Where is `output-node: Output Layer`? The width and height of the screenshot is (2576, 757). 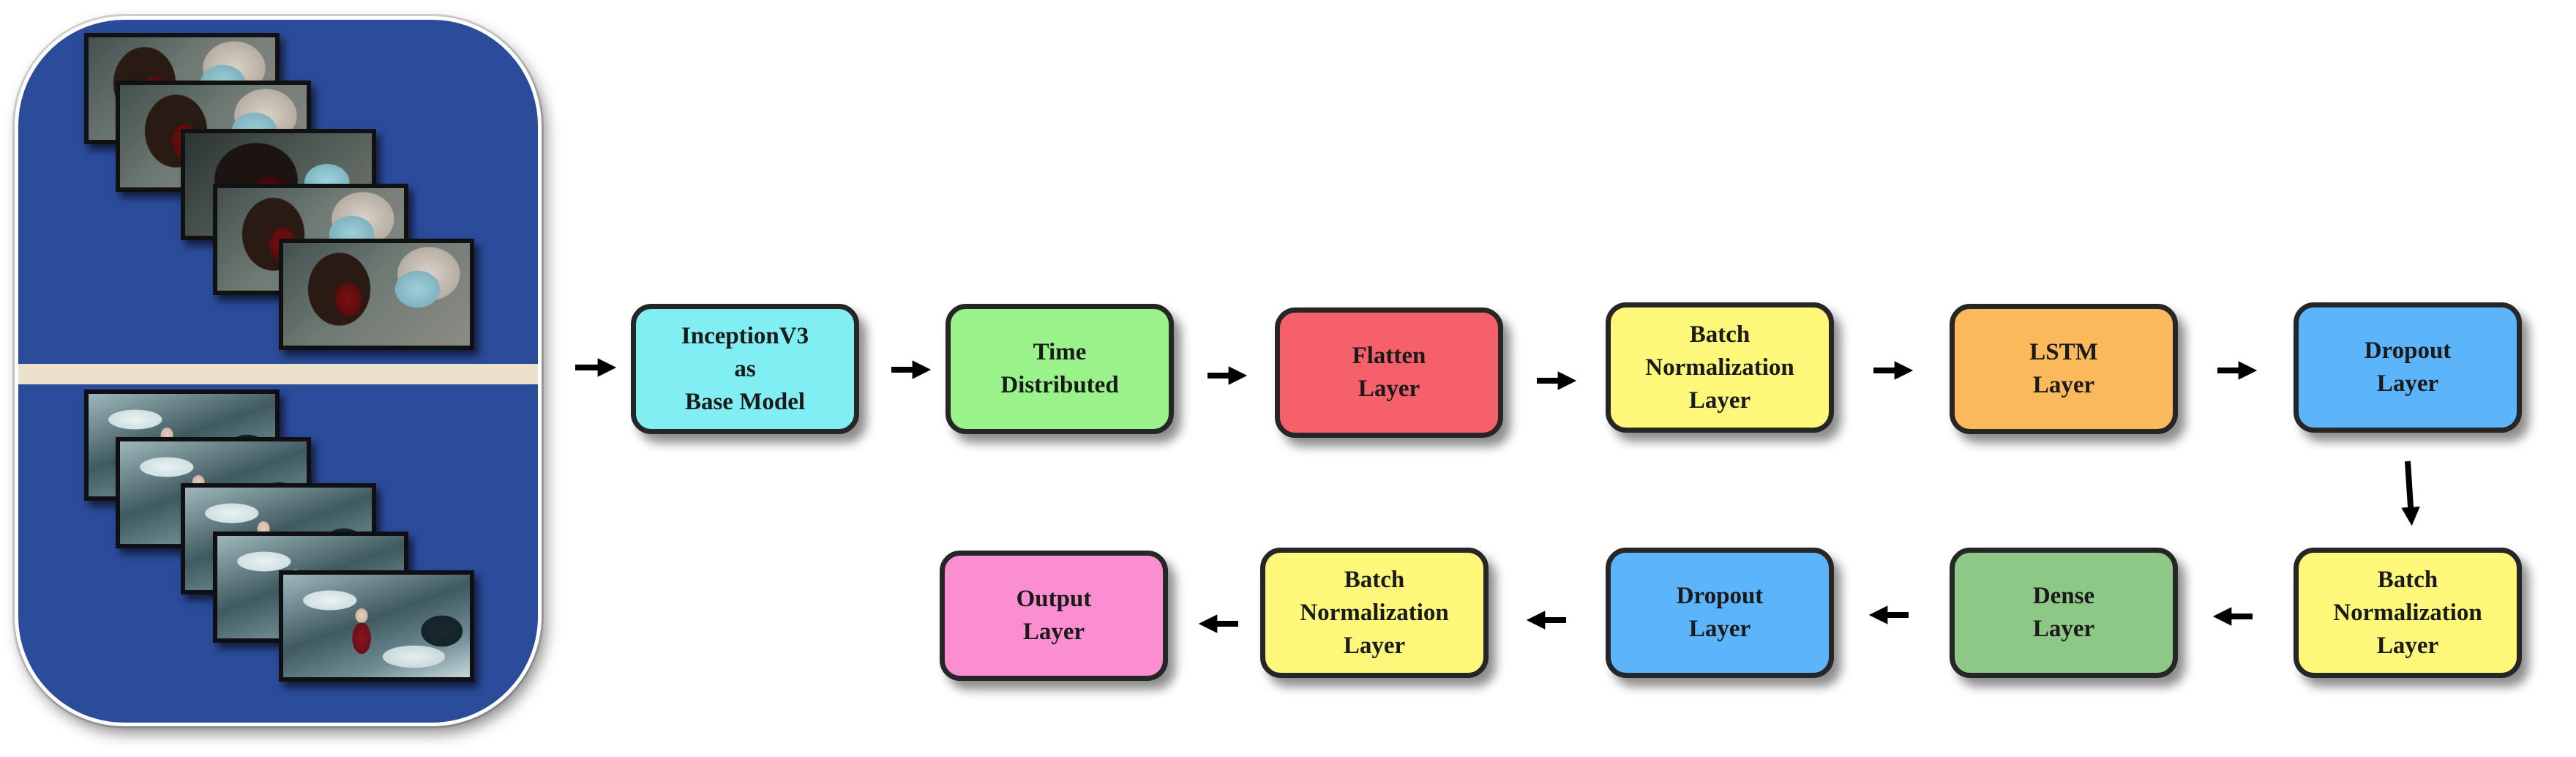
output-node: Output Layer is located at coordinates (1054, 616).